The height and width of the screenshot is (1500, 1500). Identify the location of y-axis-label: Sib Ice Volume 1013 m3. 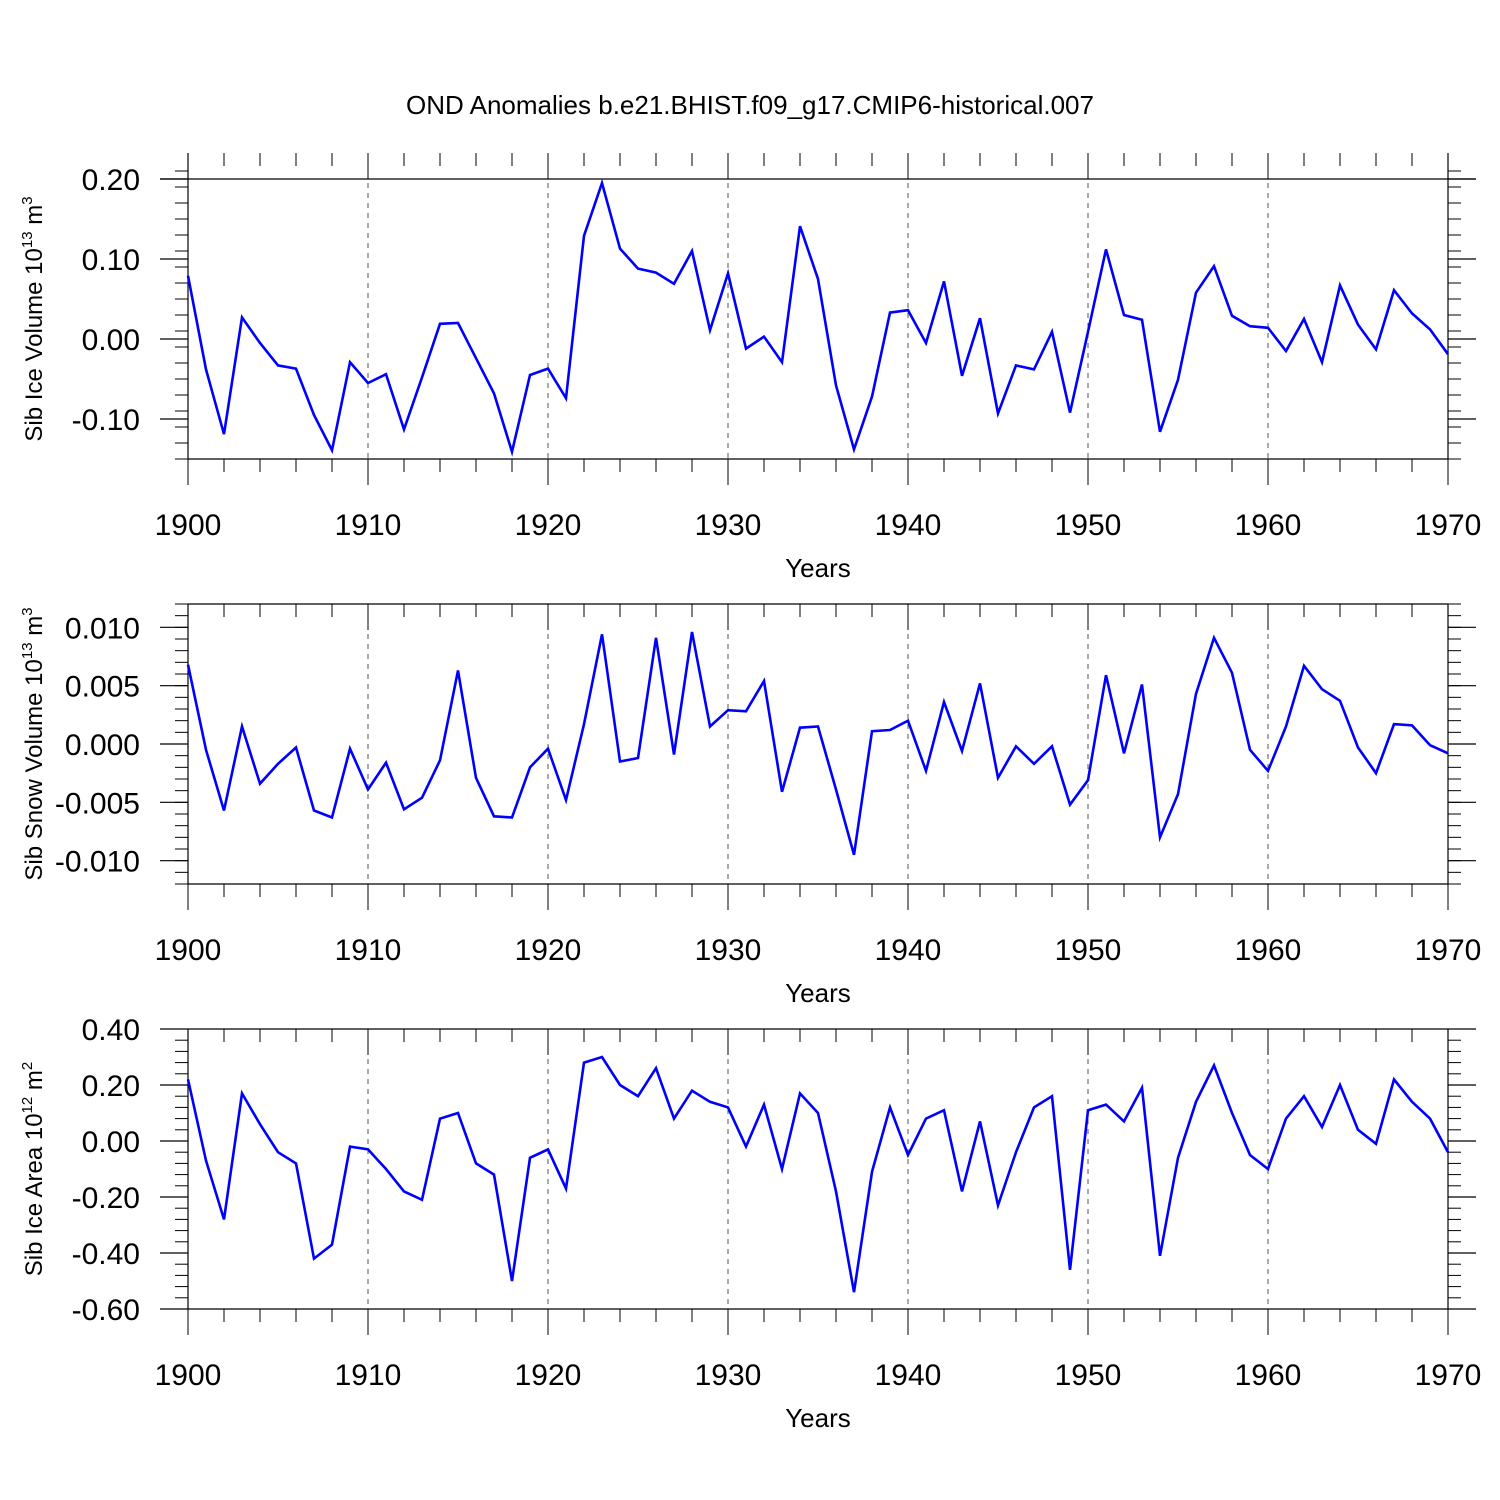
(33, 318).